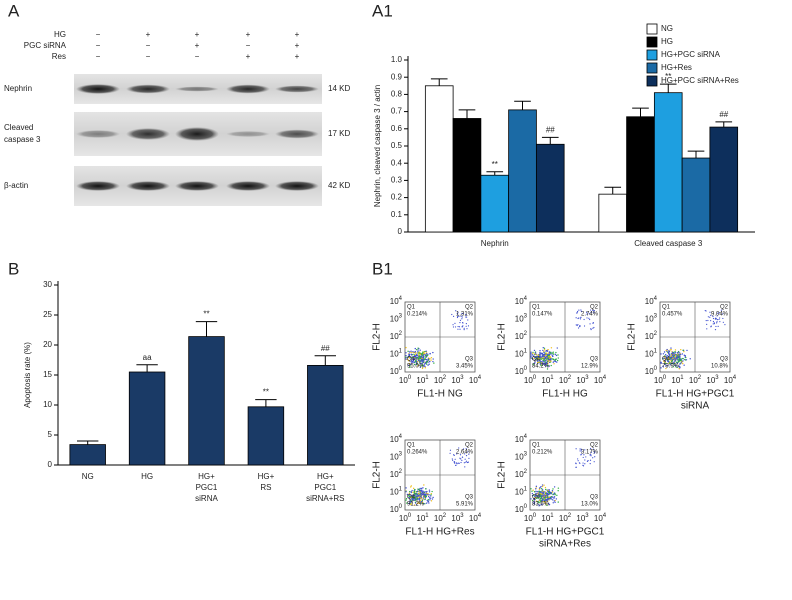 This screenshot has height=600, width=792. What do you see at coordinates (396, 456) in the screenshot?
I see `y-tick-label: 10³` at bounding box center [396, 456].